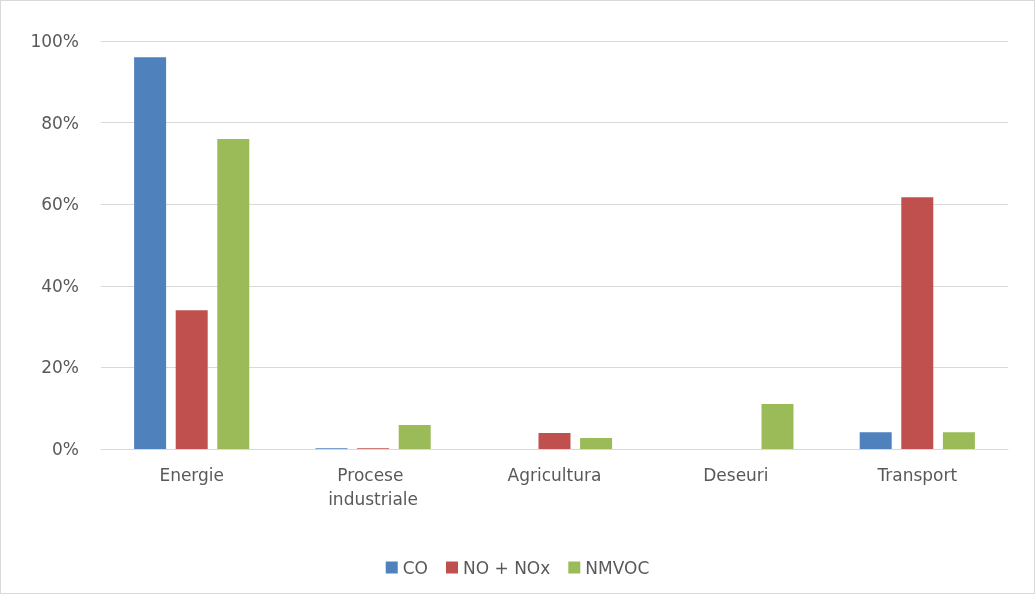 The image size is (1035, 594). I want to click on x-tick-label: Agricultura, so click(554, 475).